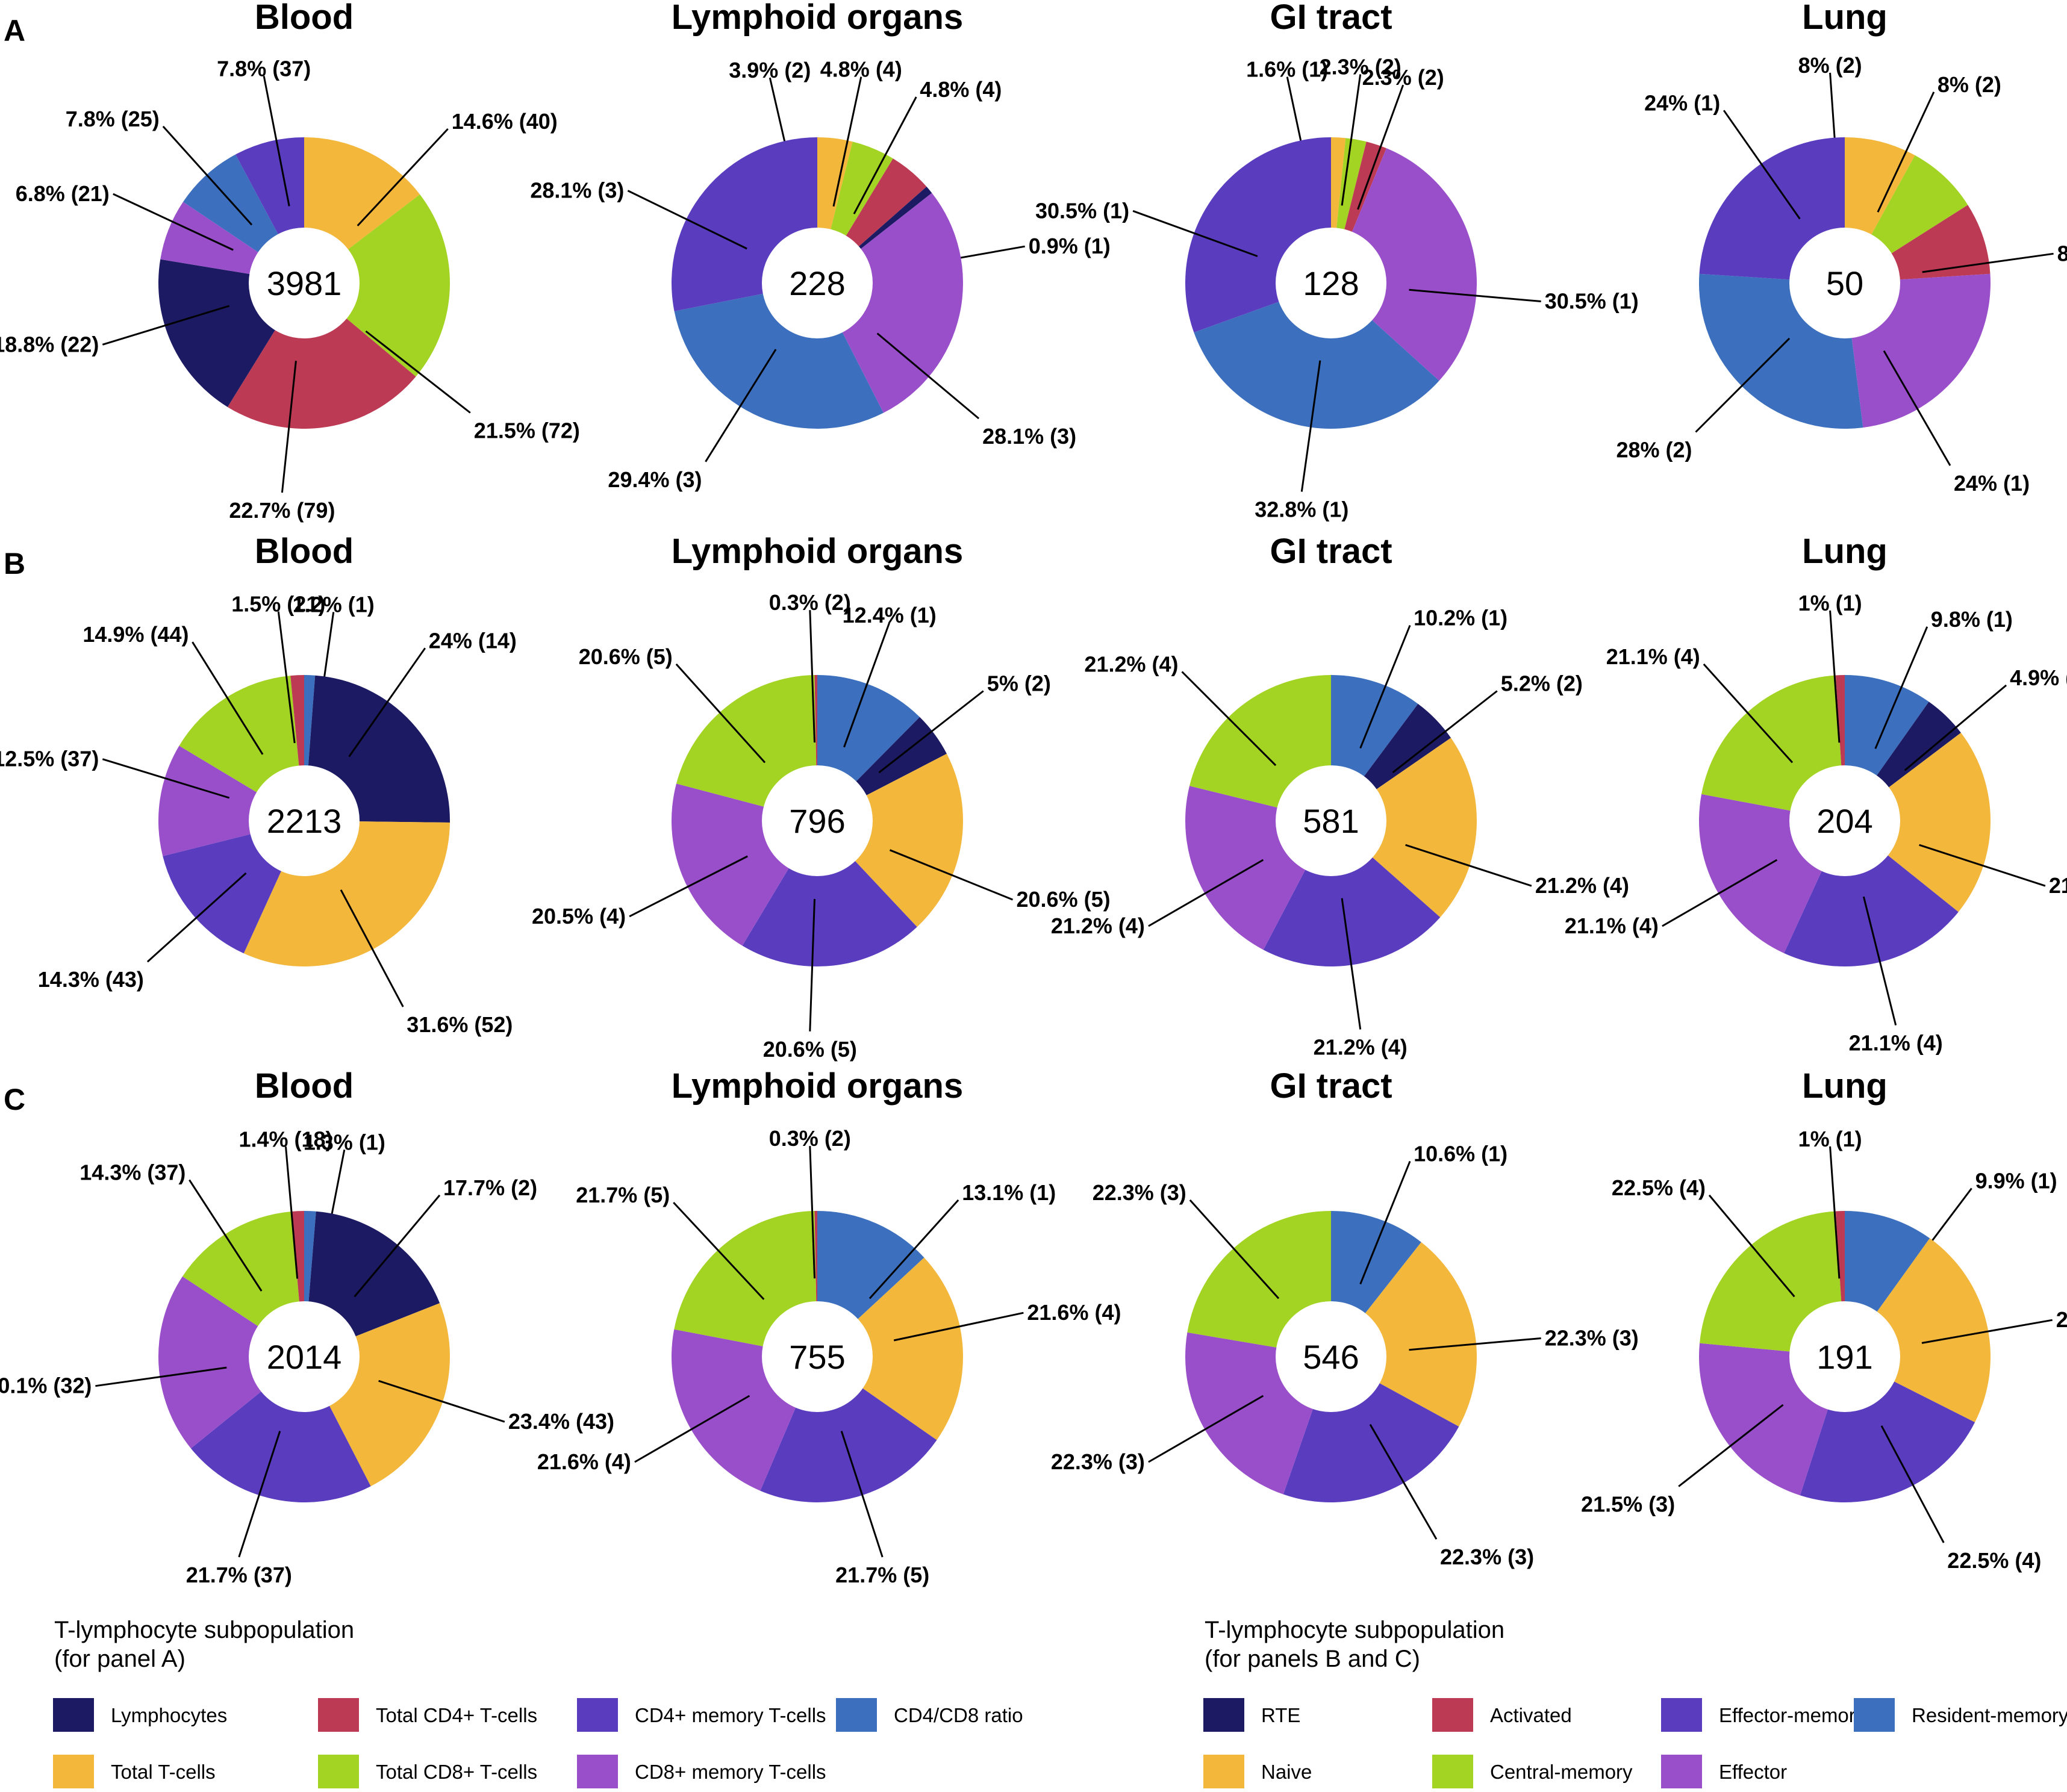  Describe the element at coordinates (136, 635) in the screenshot. I see `data-label: 14.9% (44)` at that location.